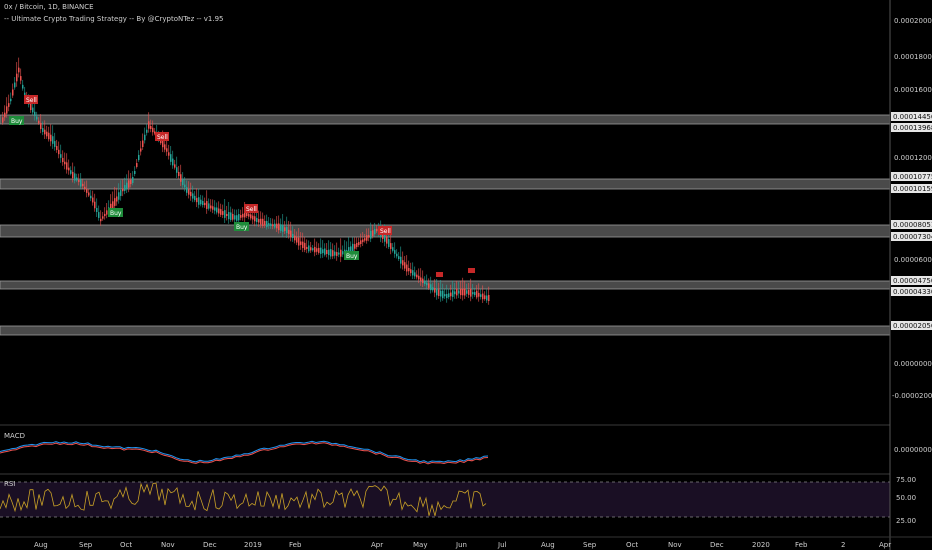  Describe the element at coordinates (351, 255) in the screenshot. I see `signal-buy-4: Buy` at that location.